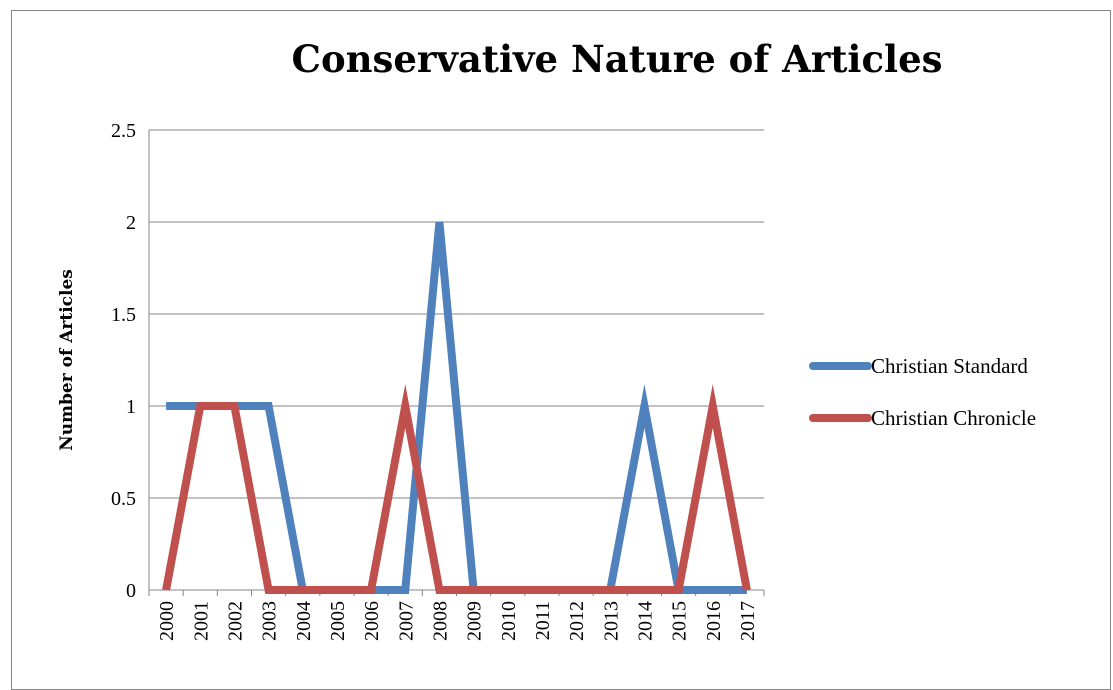 This screenshot has height=690, width=1113. Describe the element at coordinates (714, 621) in the screenshot. I see `x-tick-label: 2016` at that location.